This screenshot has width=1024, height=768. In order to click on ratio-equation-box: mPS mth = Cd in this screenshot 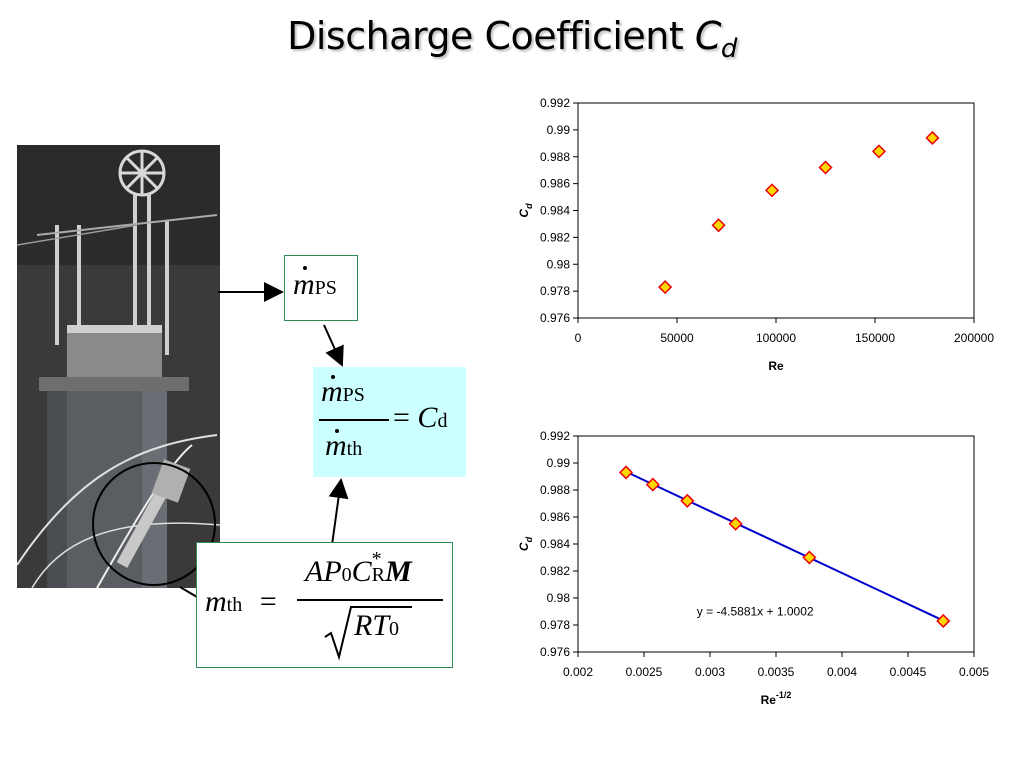, I will do `click(389, 422)`.